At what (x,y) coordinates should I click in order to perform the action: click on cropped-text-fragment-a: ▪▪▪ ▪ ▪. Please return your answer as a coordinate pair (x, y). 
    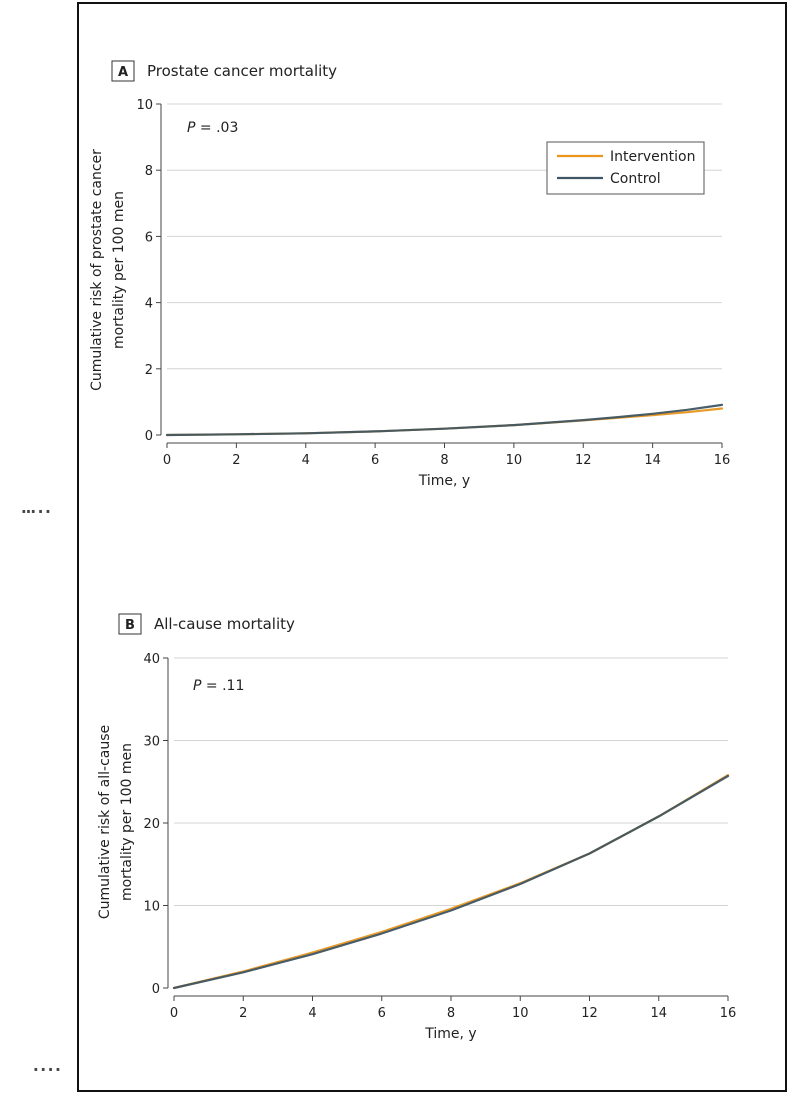
    Looking at the image, I should click on (36, 511).